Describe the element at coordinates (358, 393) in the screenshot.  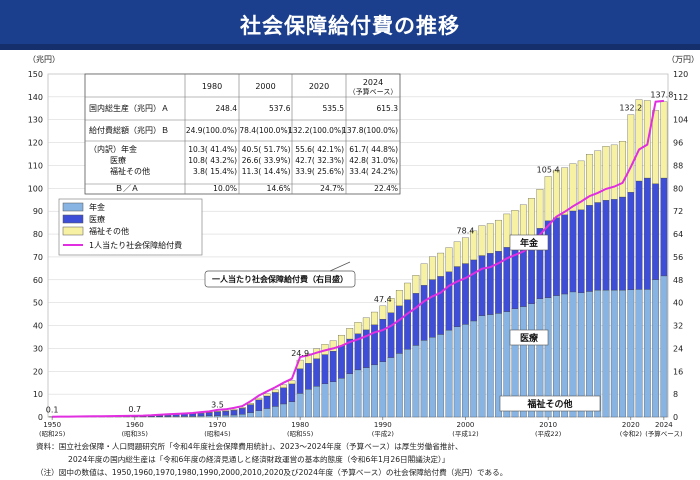
I see `bar-pension-1987` at that location.